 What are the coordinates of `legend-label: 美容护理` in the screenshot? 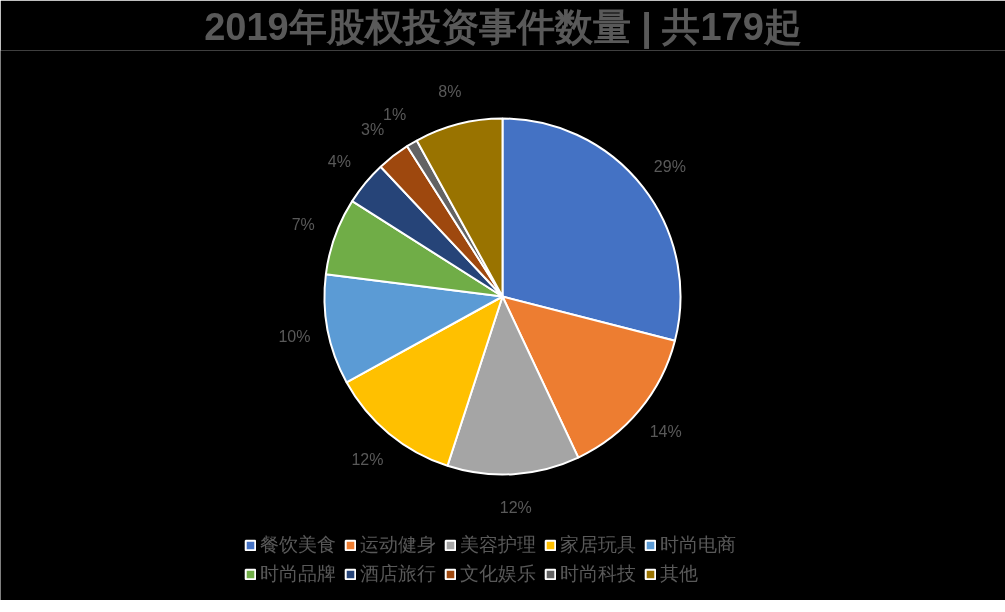 It's located at (498, 545).